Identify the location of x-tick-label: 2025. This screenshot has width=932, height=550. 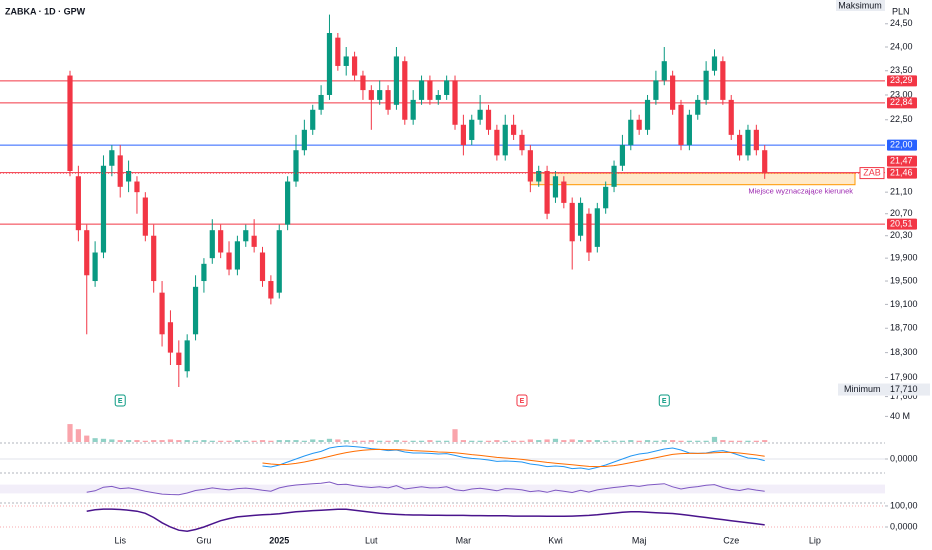
(279, 540).